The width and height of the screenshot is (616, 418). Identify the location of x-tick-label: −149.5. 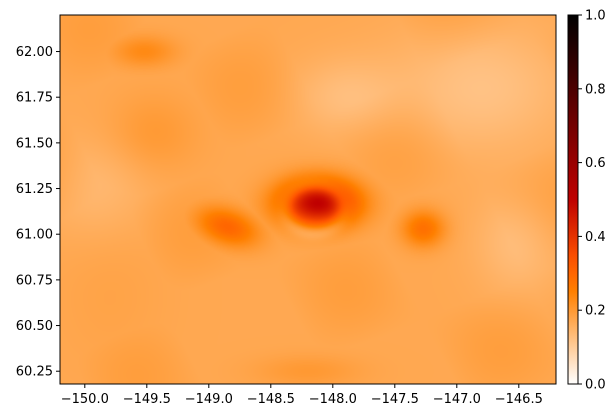
(147, 399).